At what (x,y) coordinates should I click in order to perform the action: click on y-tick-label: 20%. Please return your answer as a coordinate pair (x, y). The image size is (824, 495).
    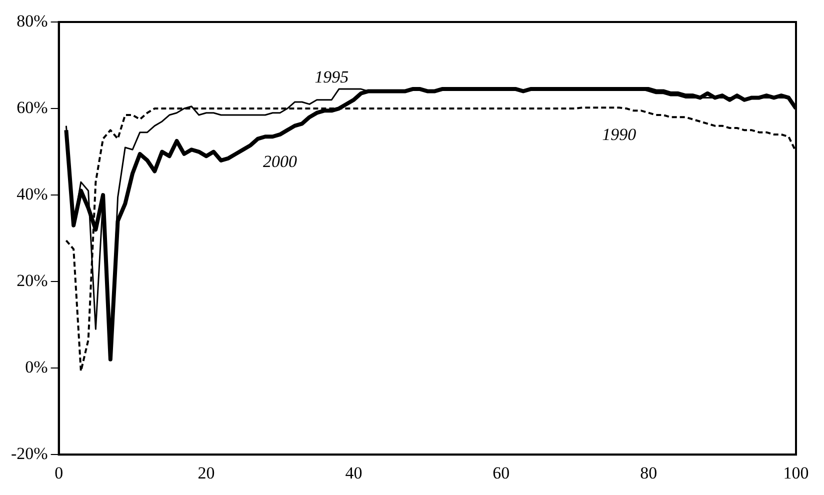
    Looking at the image, I should click on (32, 280).